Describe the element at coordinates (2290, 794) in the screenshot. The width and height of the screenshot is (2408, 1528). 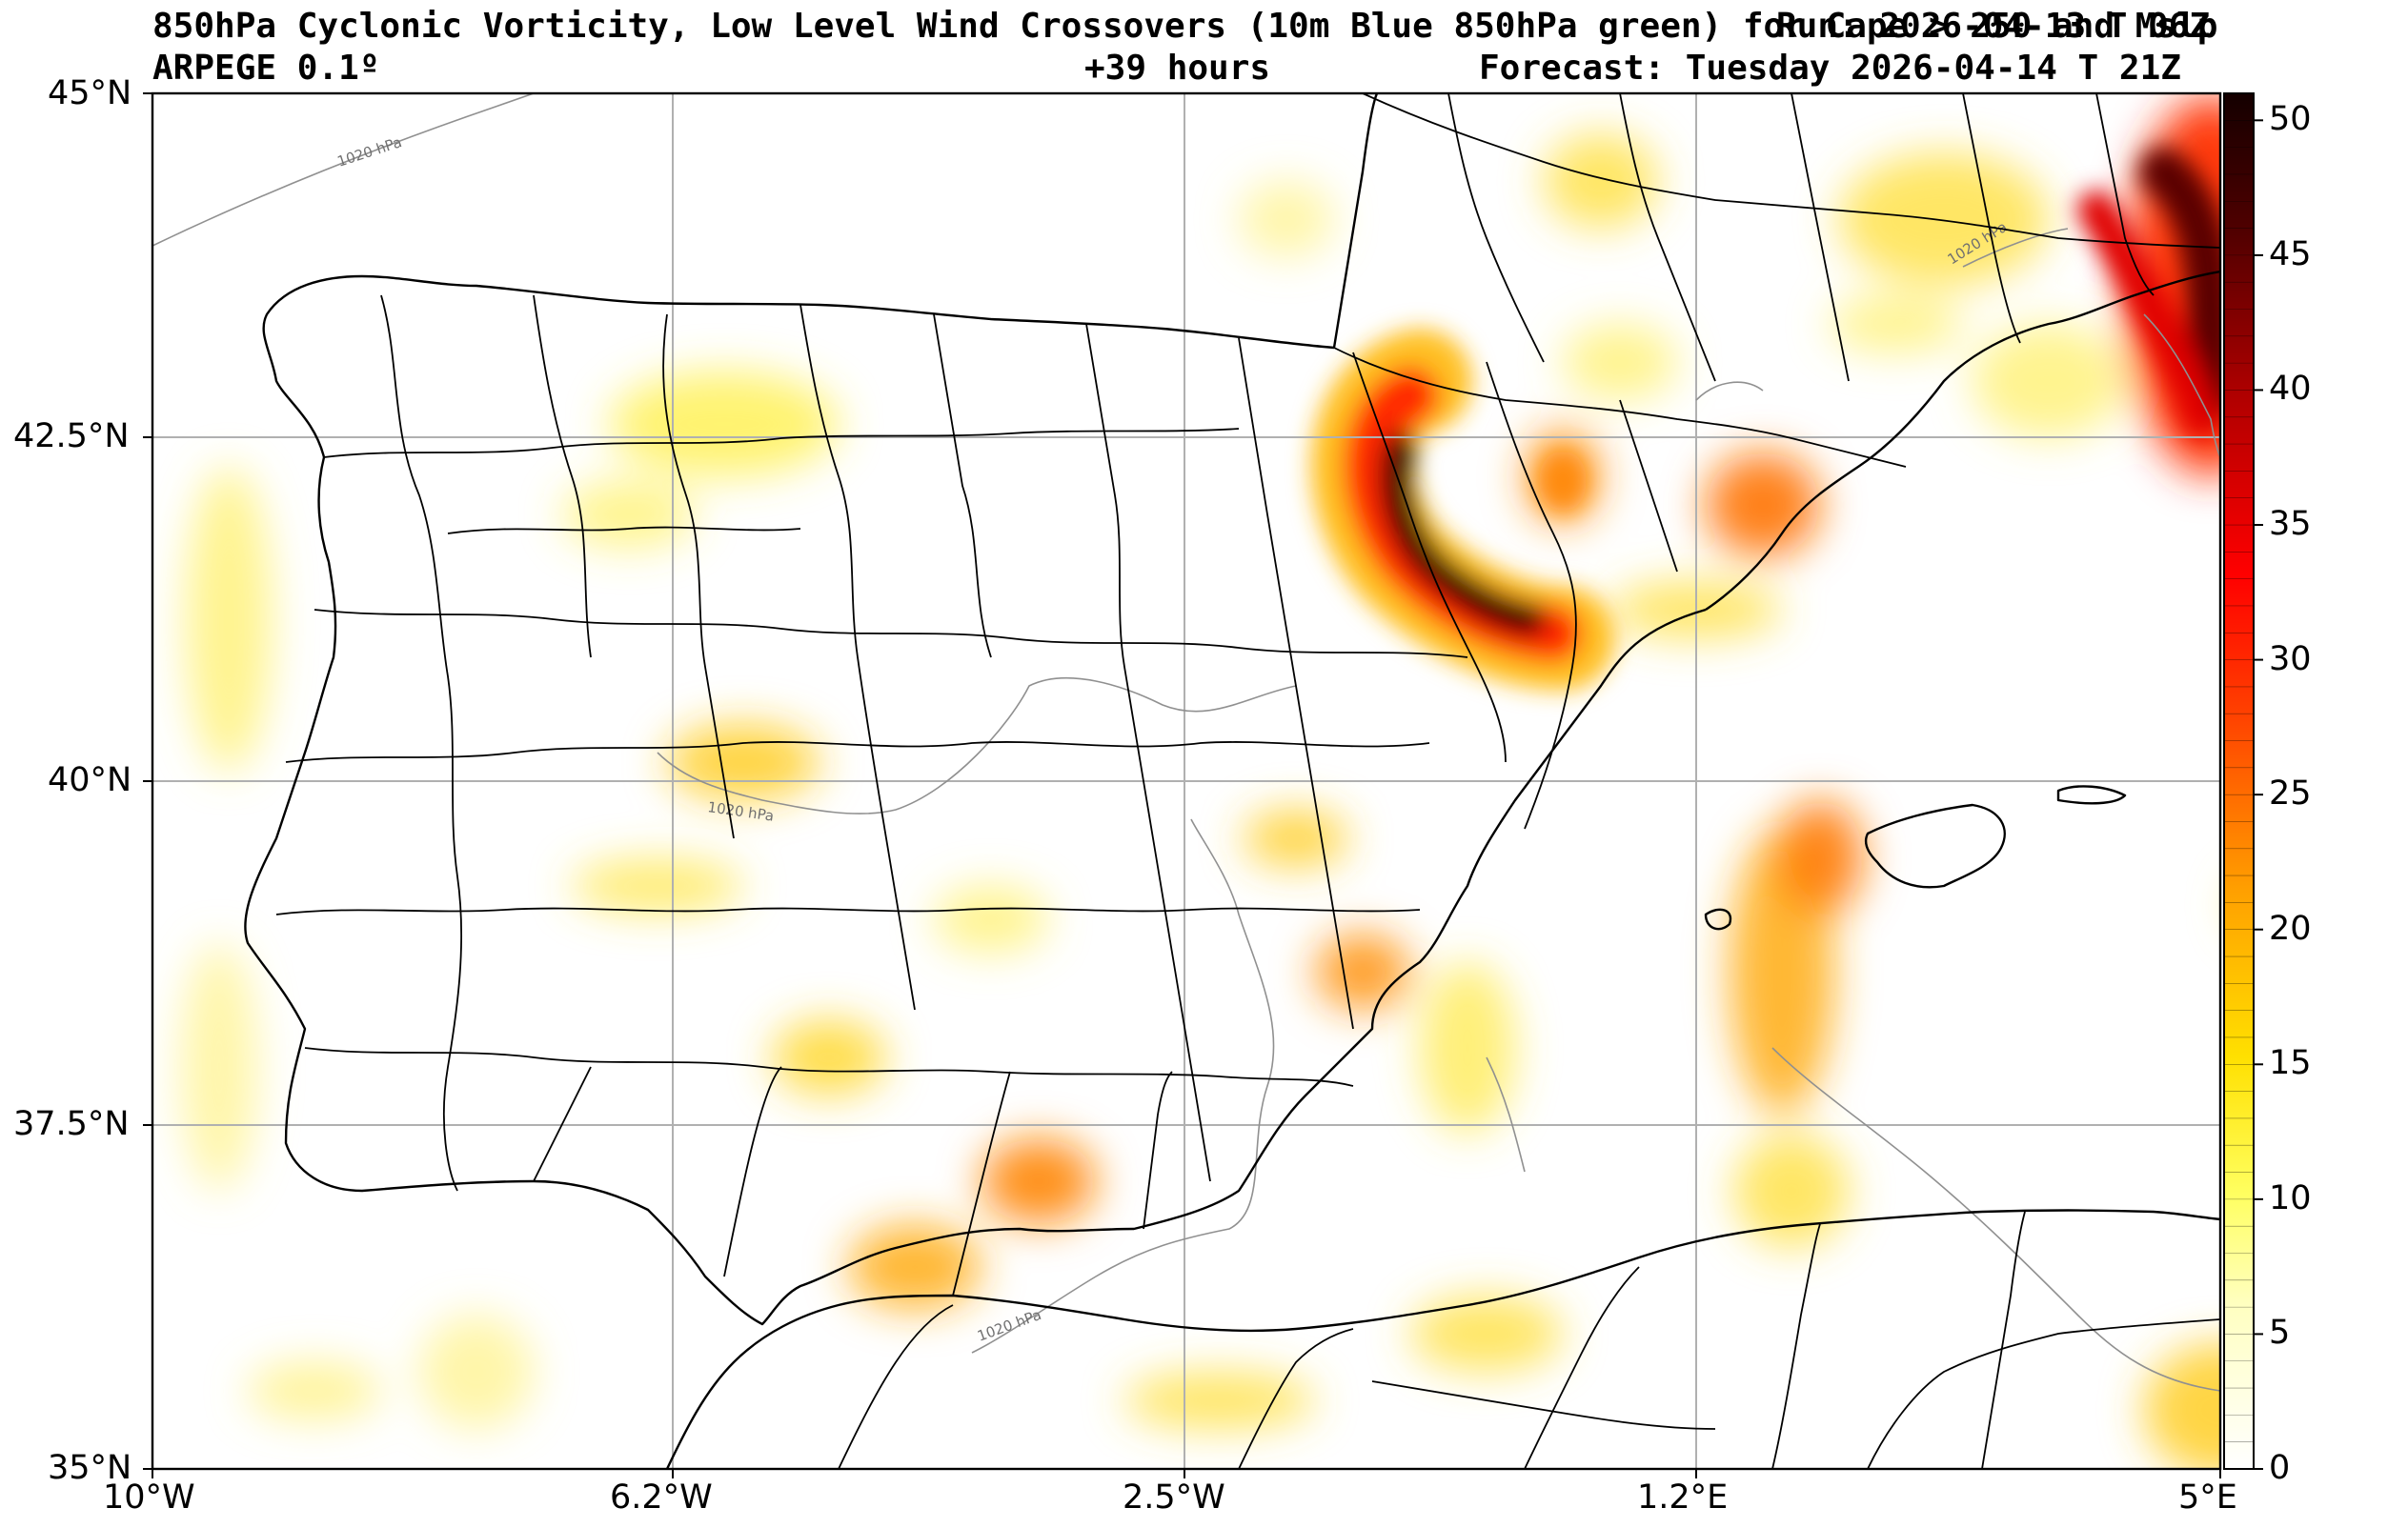
I see `colorbar-tick-label: 25` at that location.